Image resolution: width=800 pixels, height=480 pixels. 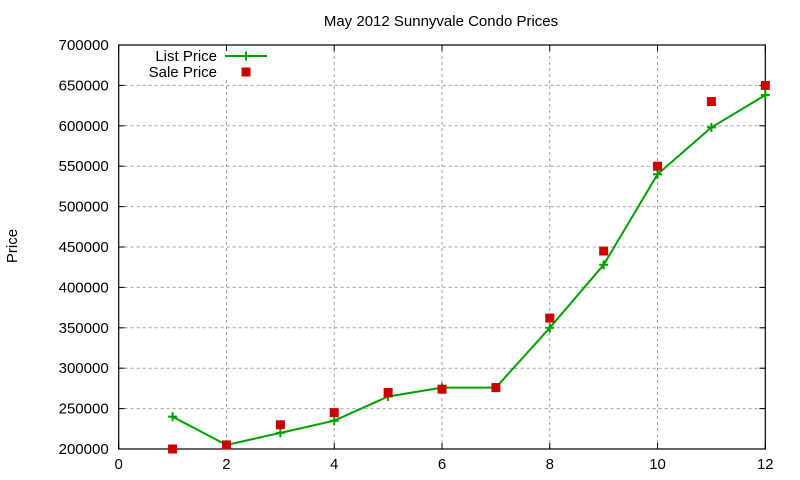 What do you see at coordinates (84, 45) in the screenshot?
I see `y-tick-label: 700000` at bounding box center [84, 45].